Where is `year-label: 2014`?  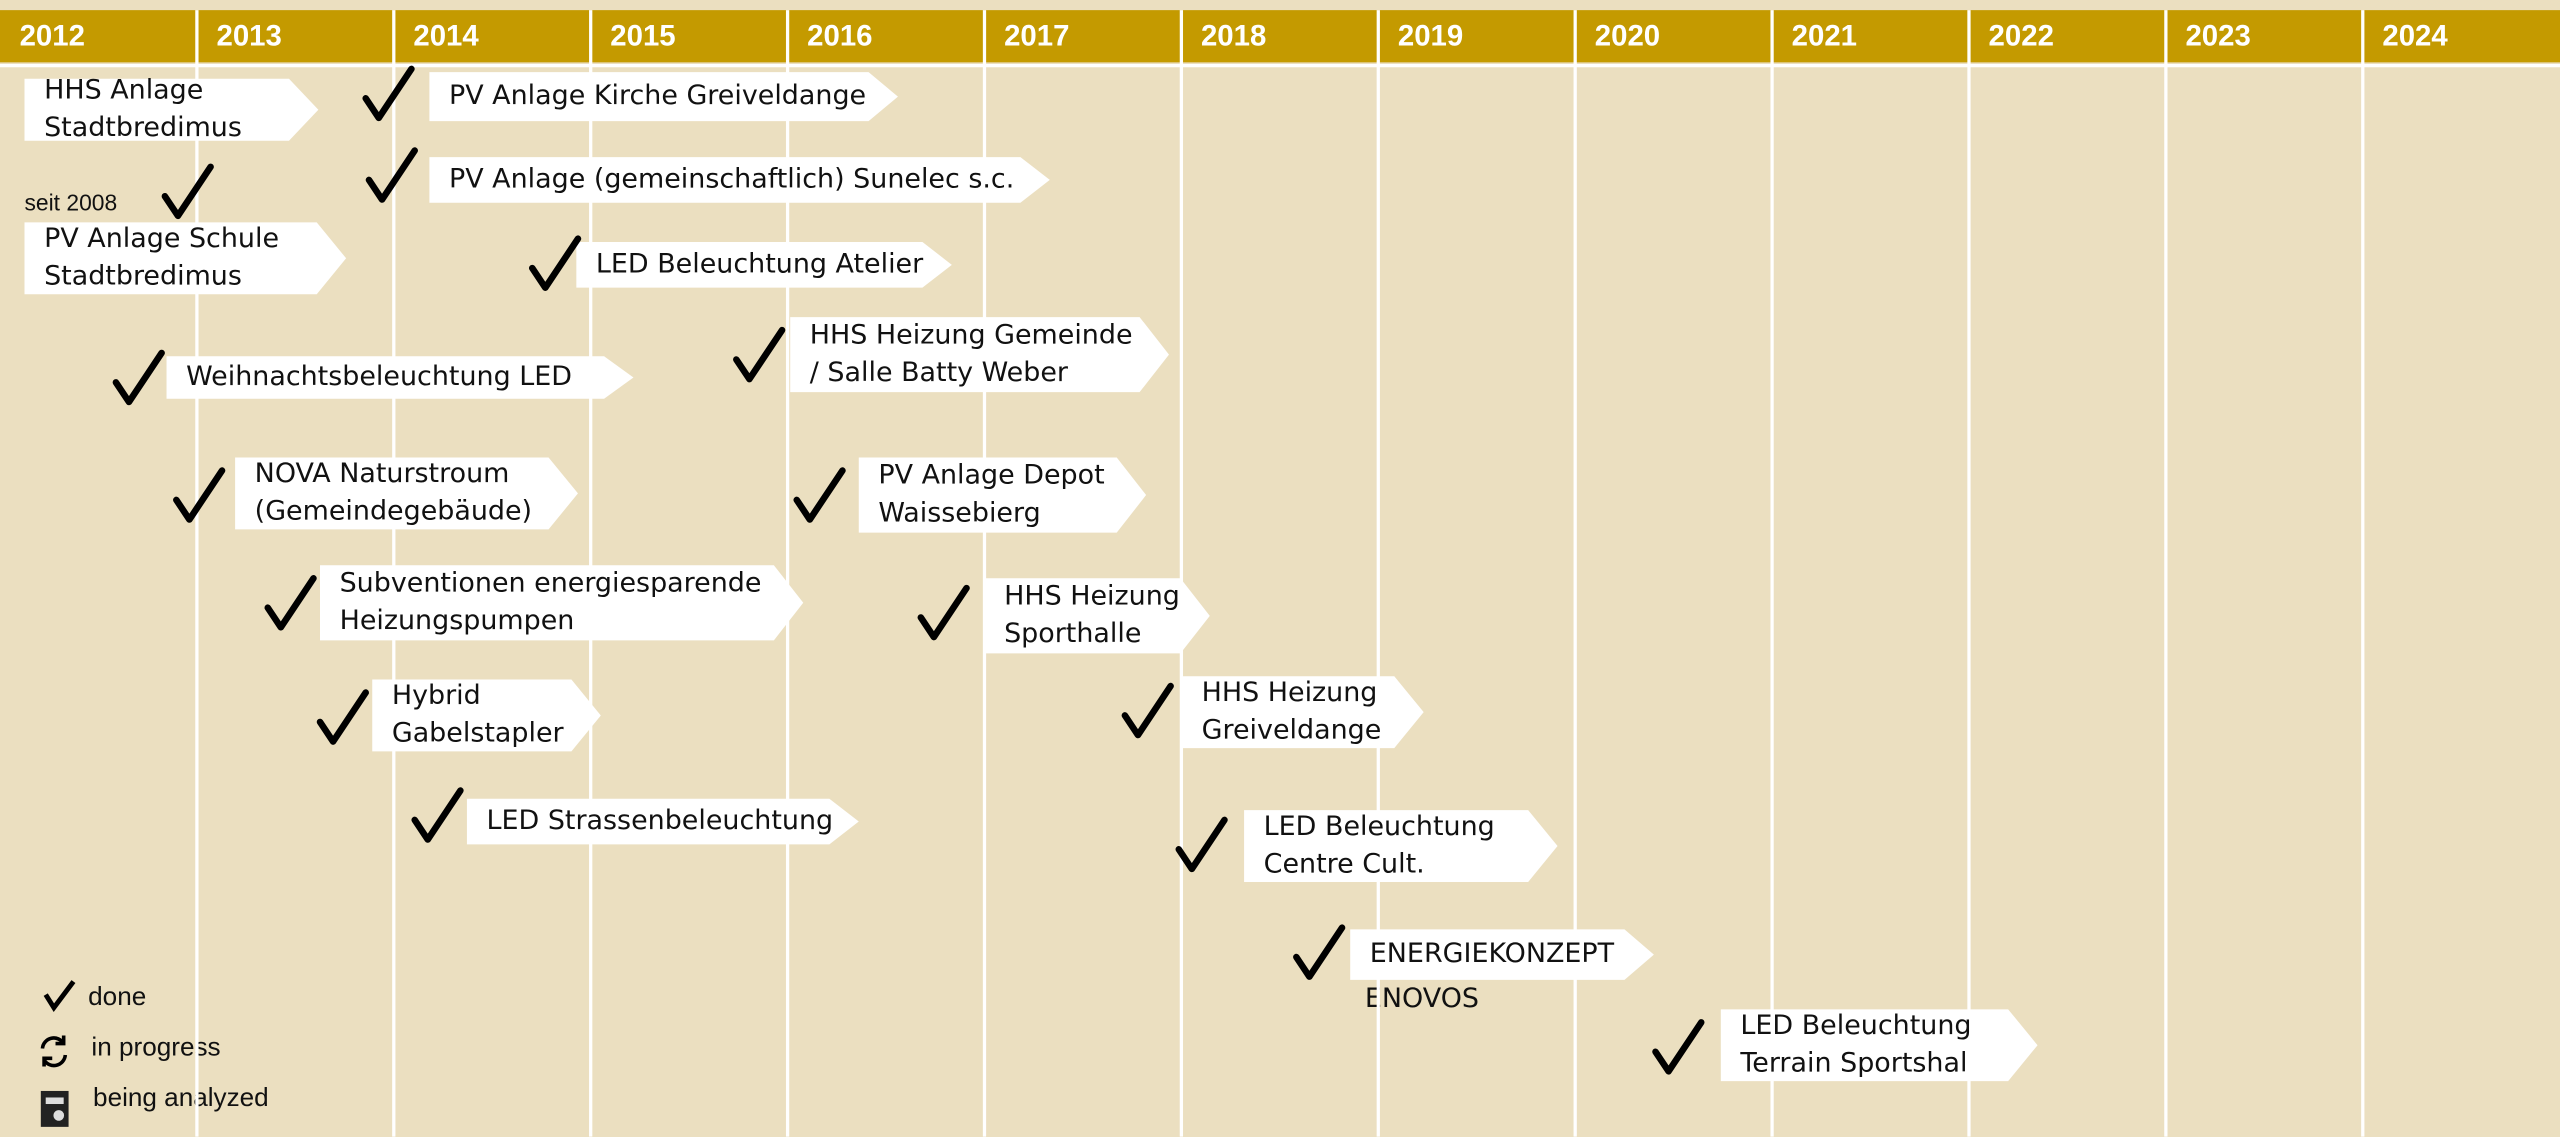 year-label: 2014 is located at coordinates (446, 36).